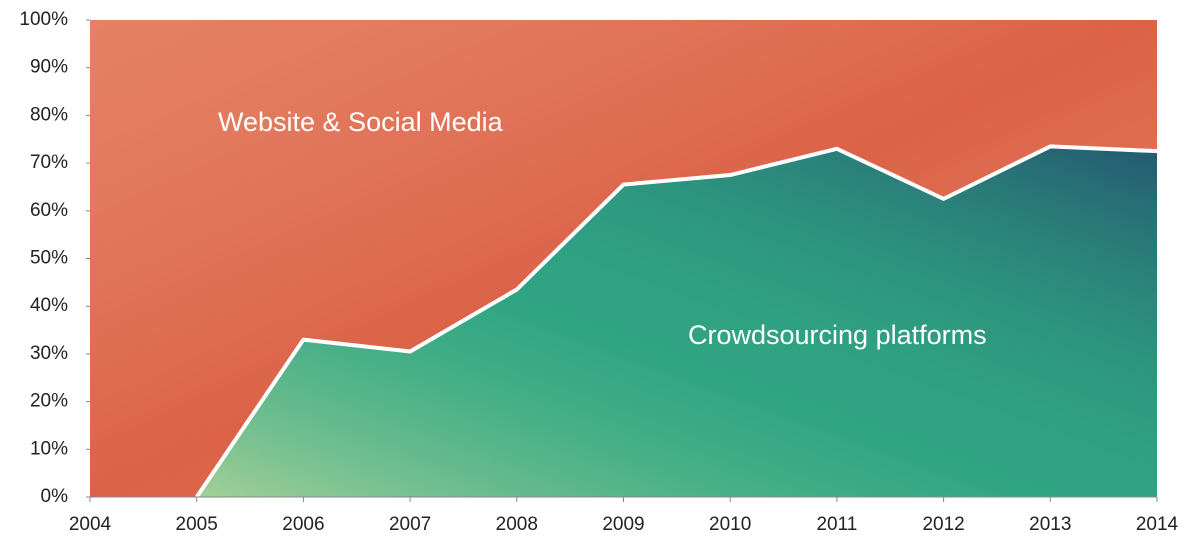 Image resolution: width=1184 pixels, height=545 pixels. I want to click on y-tick-label: 90%, so click(49, 67).